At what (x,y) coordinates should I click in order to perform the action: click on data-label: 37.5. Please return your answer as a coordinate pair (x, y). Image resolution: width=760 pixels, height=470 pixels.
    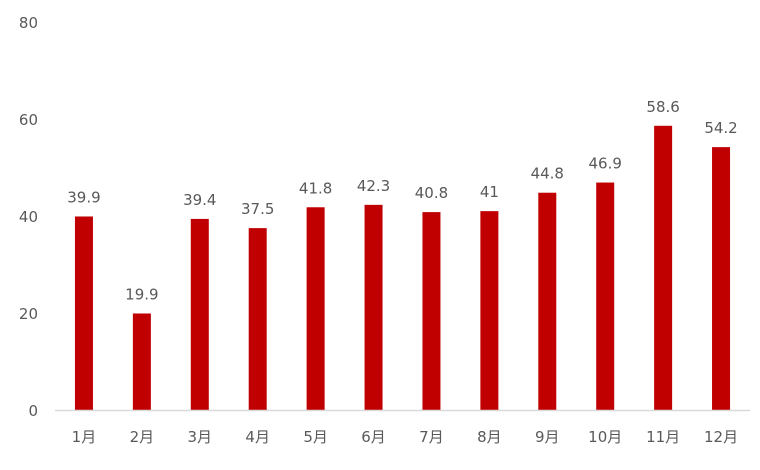
    Looking at the image, I should click on (257, 209).